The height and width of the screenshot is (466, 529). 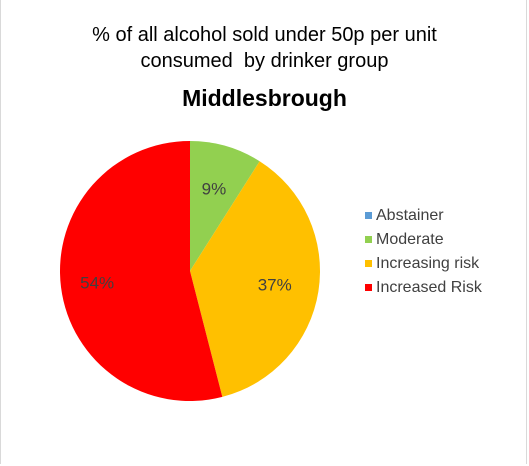 I want to click on legend-label-increasing-risk: Increasing risk, so click(x=428, y=263).